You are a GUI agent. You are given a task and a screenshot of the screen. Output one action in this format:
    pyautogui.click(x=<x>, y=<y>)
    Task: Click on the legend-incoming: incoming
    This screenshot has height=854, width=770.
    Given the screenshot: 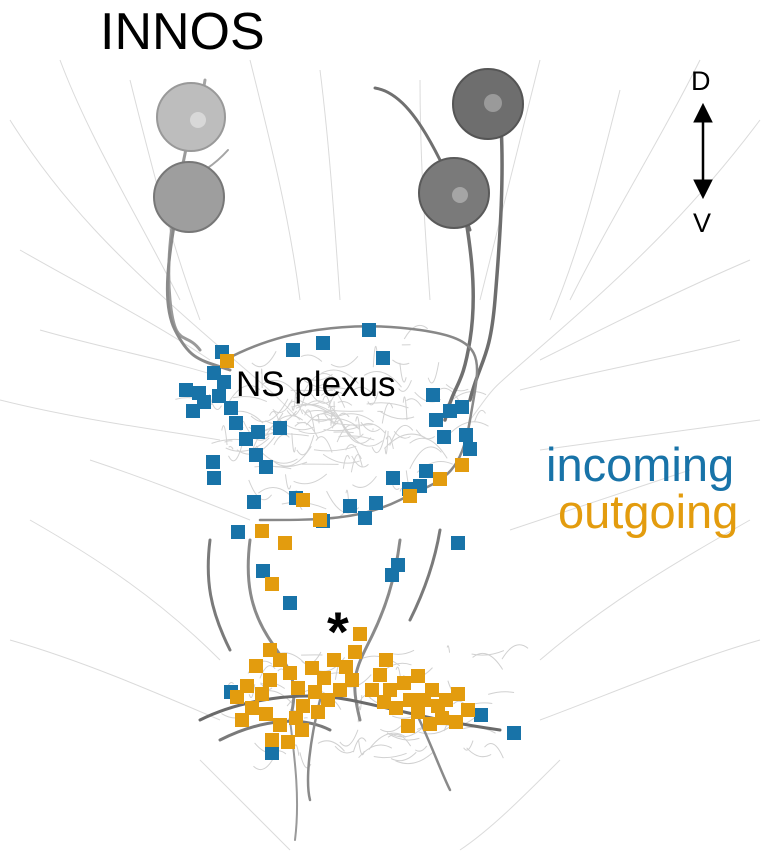 What is the action you would take?
    pyautogui.click(x=640, y=464)
    